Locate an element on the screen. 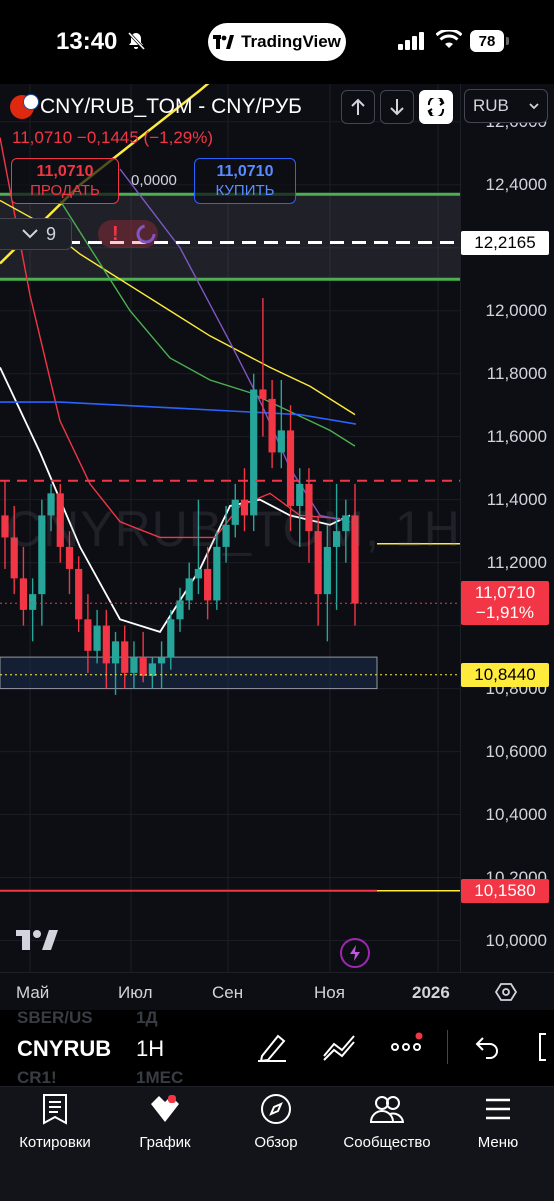  ma-purple-line is located at coordinates (235, 345).